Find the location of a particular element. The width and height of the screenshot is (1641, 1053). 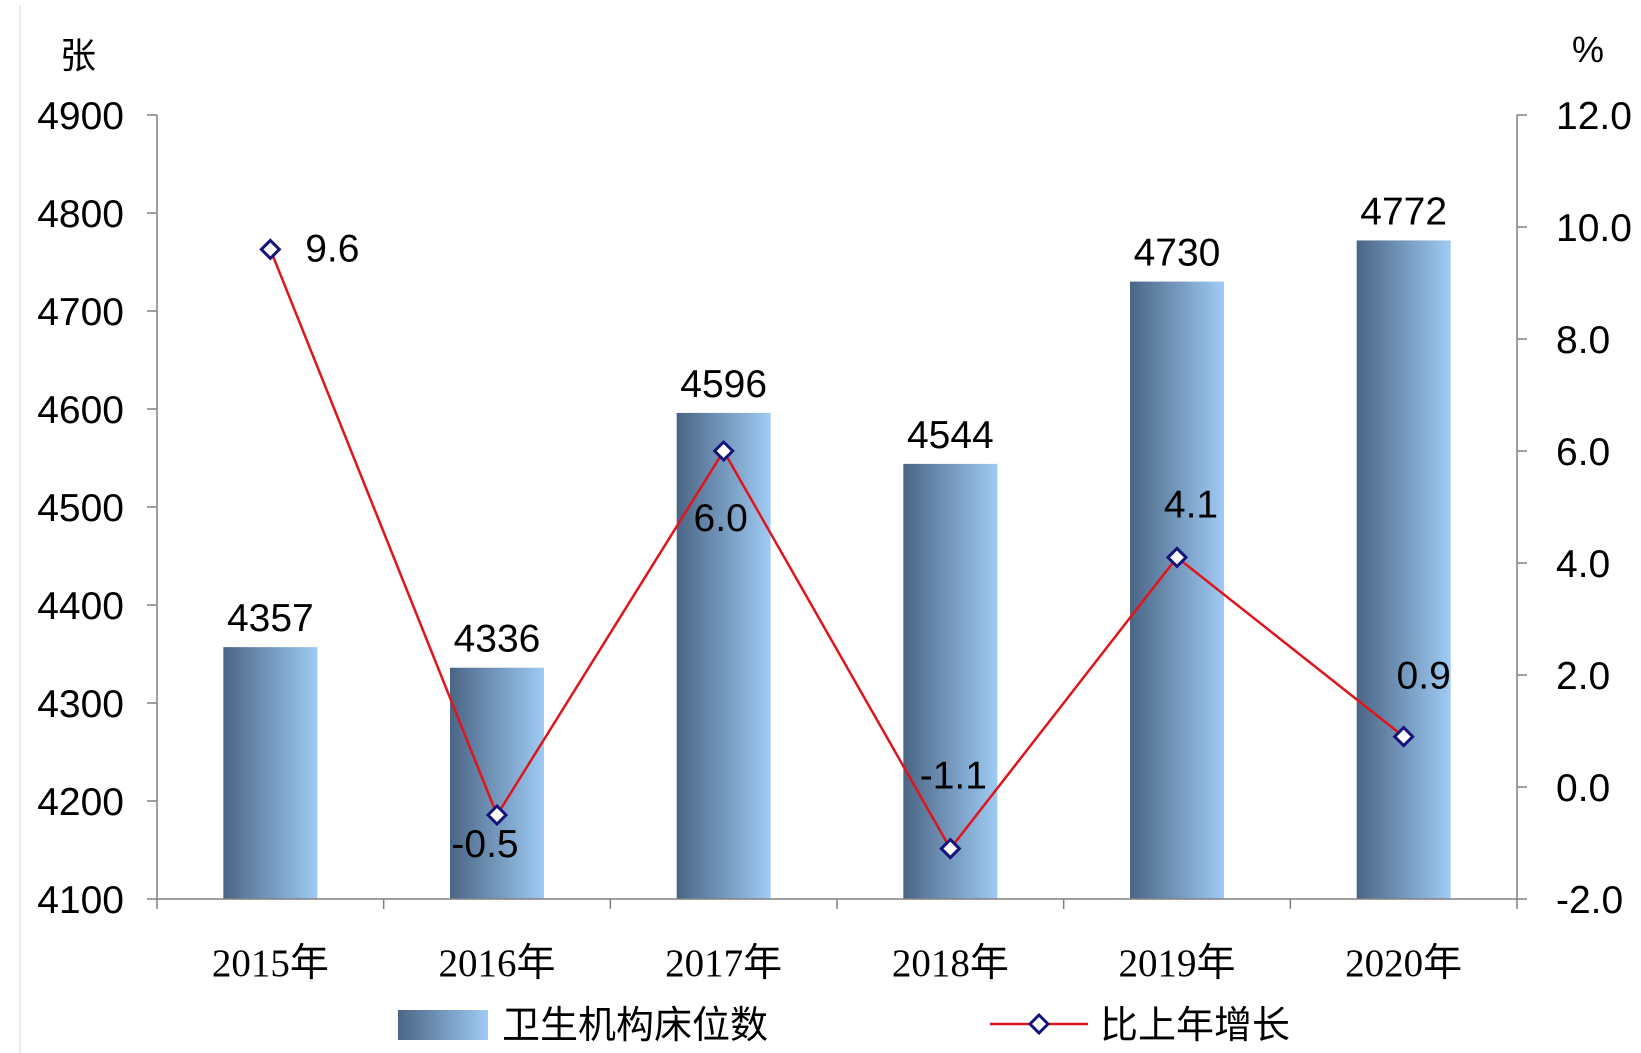

left-tick-label: 4900 is located at coordinates (80, 116).